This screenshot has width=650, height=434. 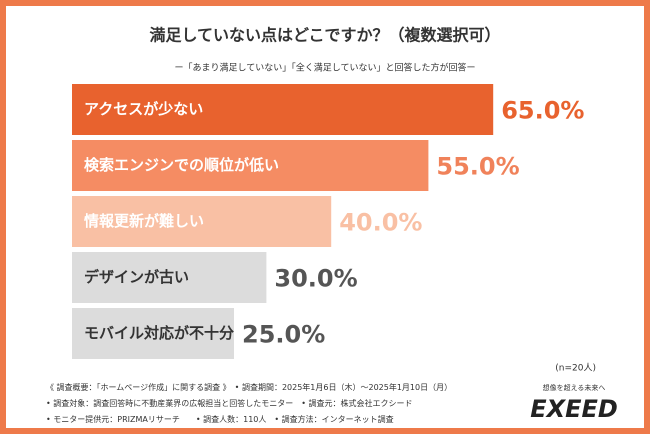 What do you see at coordinates (574, 387) in the screenshot?
I see `logo-tagline: 想像を超える未来へ` at bounding box center [574, 387].